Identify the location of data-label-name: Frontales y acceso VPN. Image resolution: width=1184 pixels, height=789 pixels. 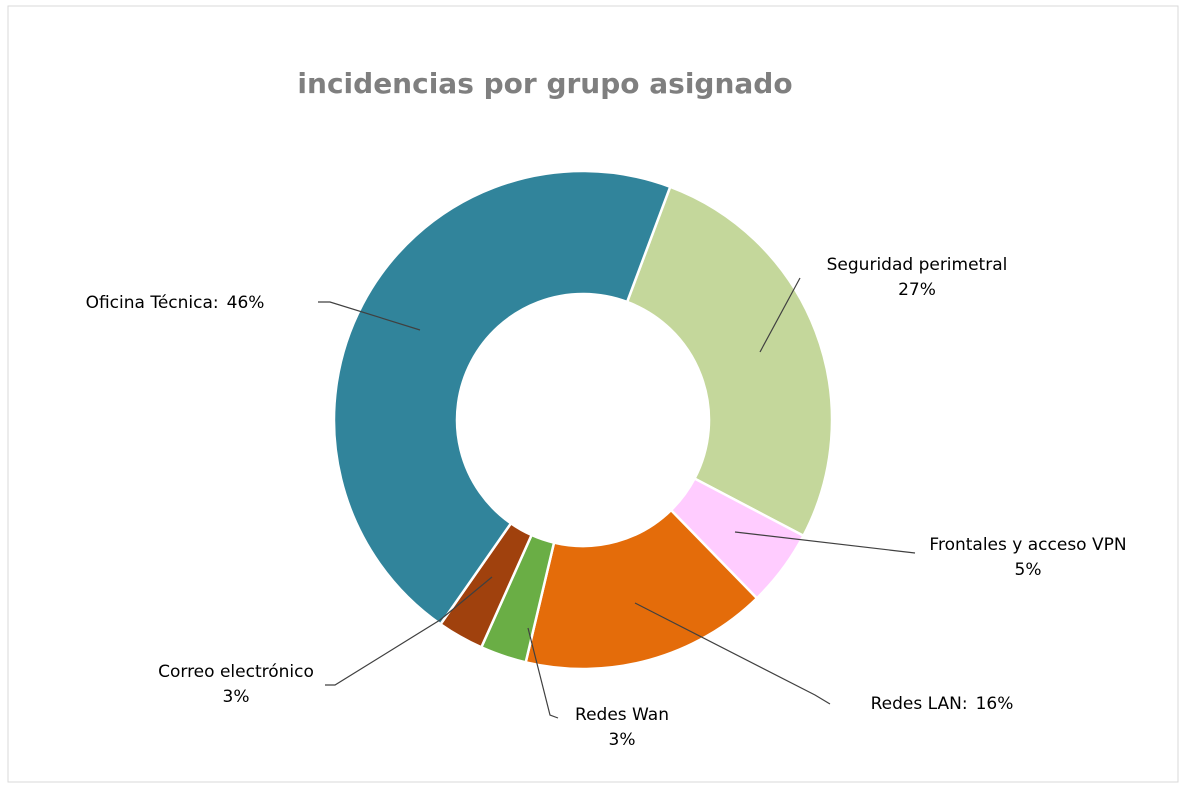
(1027, 545).